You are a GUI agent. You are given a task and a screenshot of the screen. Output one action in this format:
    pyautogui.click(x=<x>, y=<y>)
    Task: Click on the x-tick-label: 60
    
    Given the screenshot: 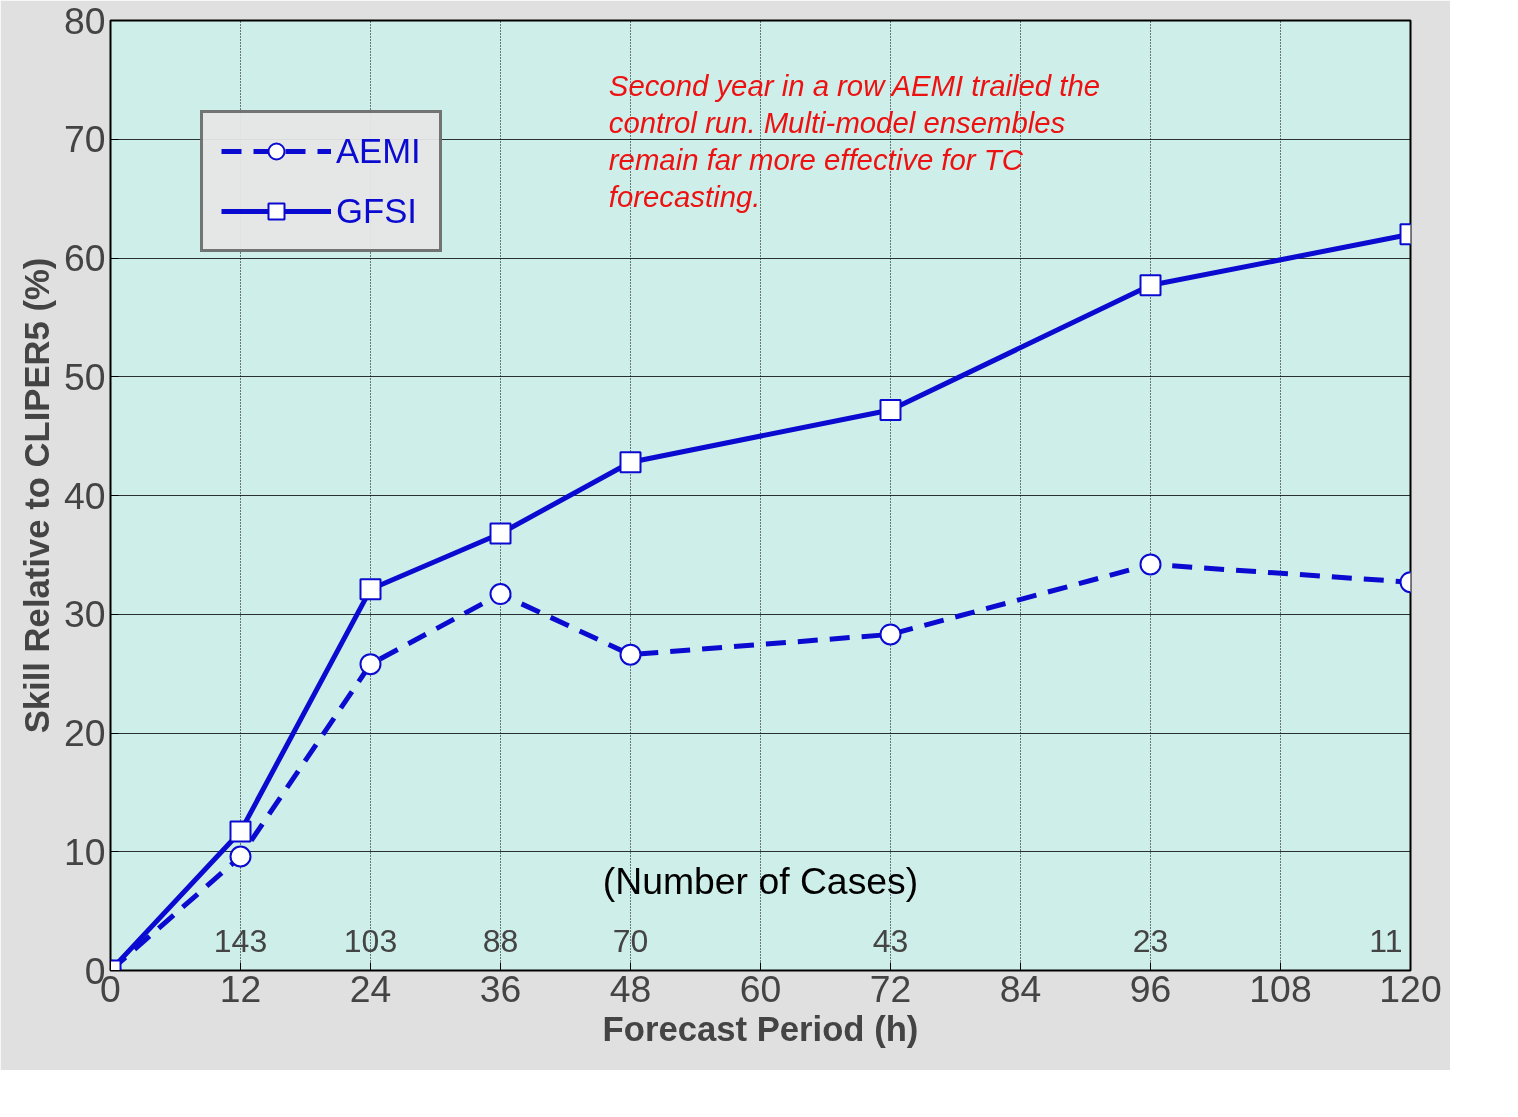 What is the action you would take?
    pyautogui.click(x=760, y=988)
    